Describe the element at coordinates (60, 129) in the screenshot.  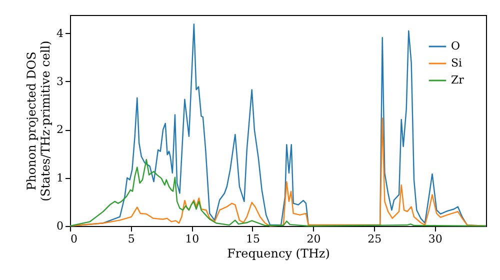
I see `y-tick-label: 2` at that location.